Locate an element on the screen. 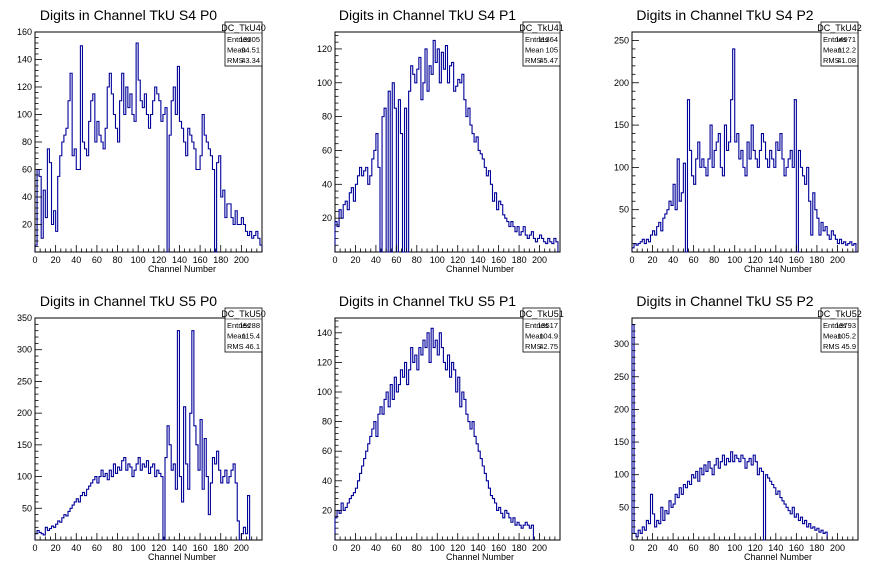 This screenshot has width=896, height=574. stats-entries-value: 15288 is located at coordinates (249, 325).